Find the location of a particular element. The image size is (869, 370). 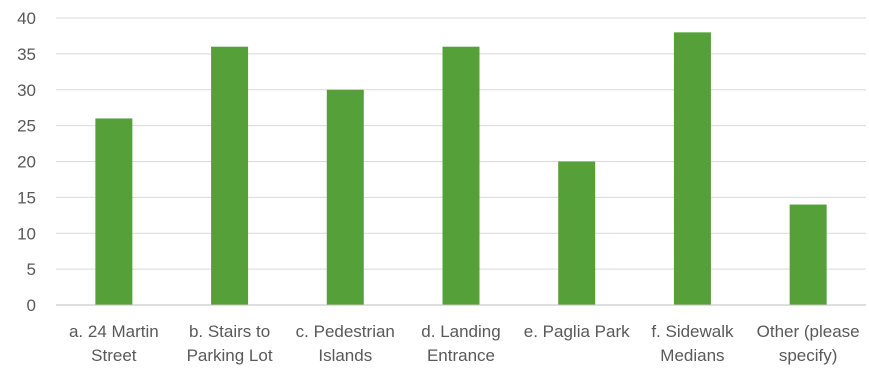

y-tick-label: 10 is located at coordinates (26, 233).